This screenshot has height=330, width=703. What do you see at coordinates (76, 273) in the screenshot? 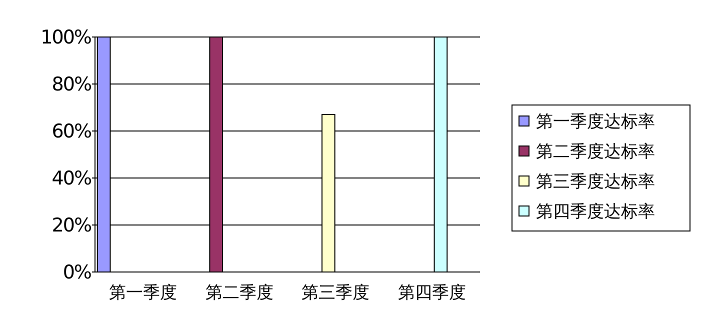
I see `y-tick-label: 0%` at bounding box center [76, 273].